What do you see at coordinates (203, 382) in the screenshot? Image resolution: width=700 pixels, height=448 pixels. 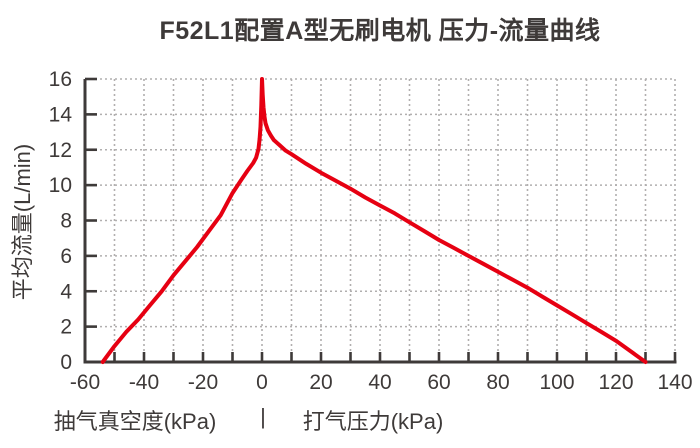 I see `x-tick-label: -20` at bounding box center [203, 382].